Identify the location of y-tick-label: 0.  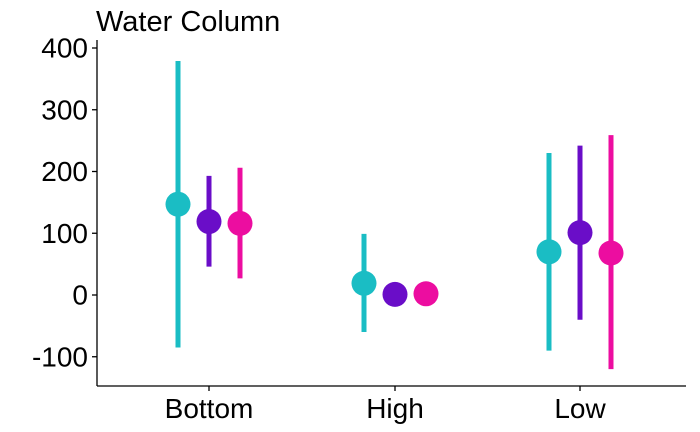
(80, 295).